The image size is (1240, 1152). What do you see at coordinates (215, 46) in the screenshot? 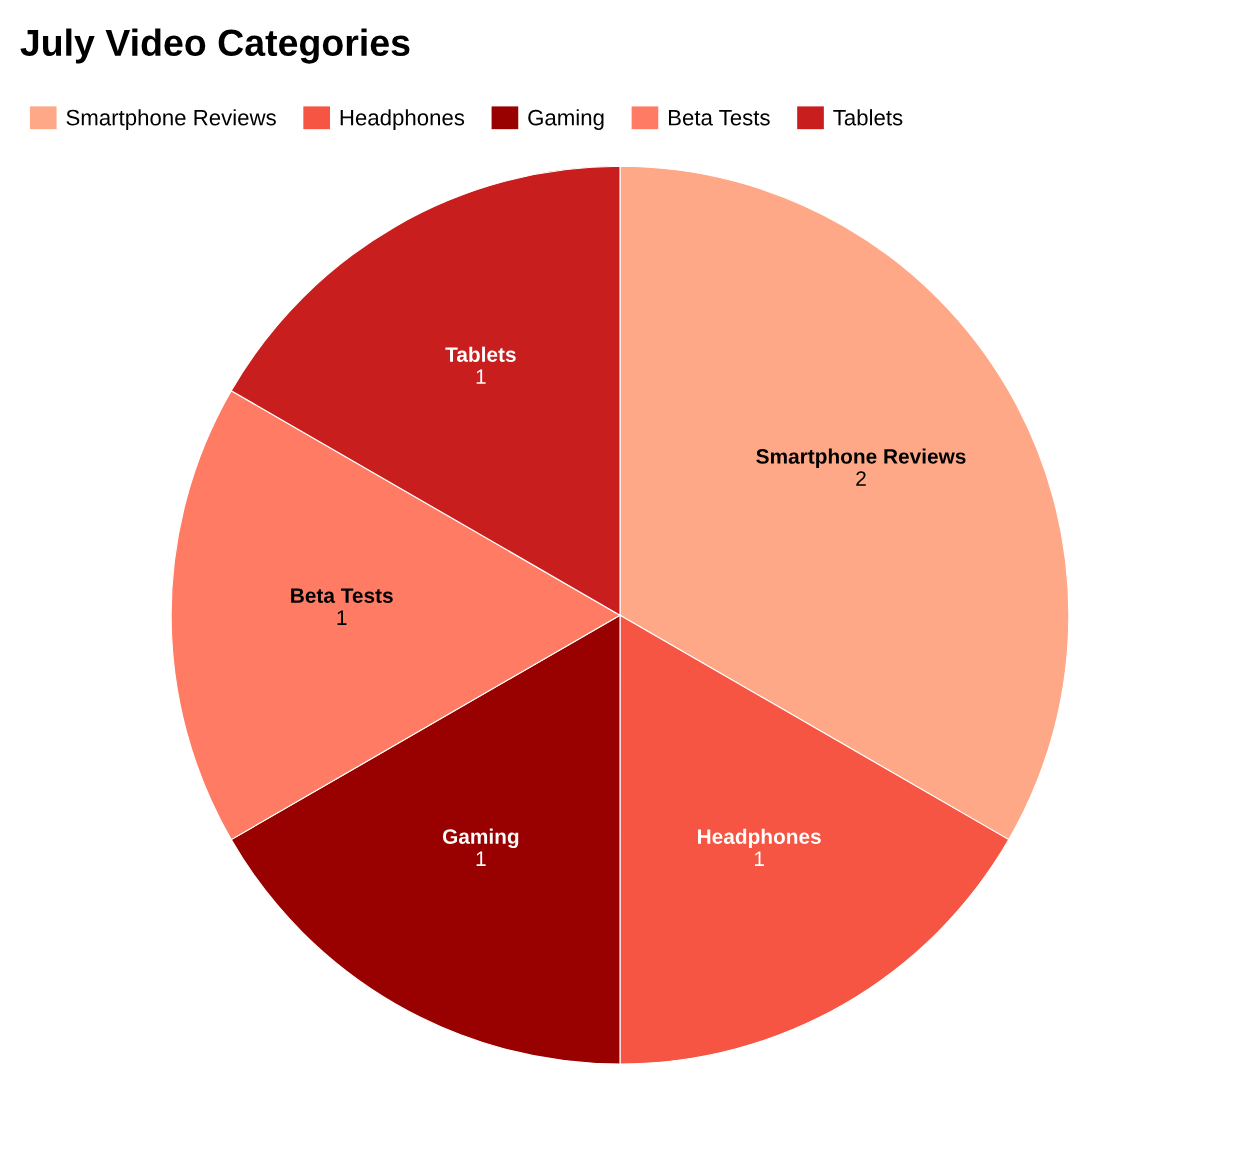
I see `chart-title: July Video Categories` at bounding box center [215, 46].